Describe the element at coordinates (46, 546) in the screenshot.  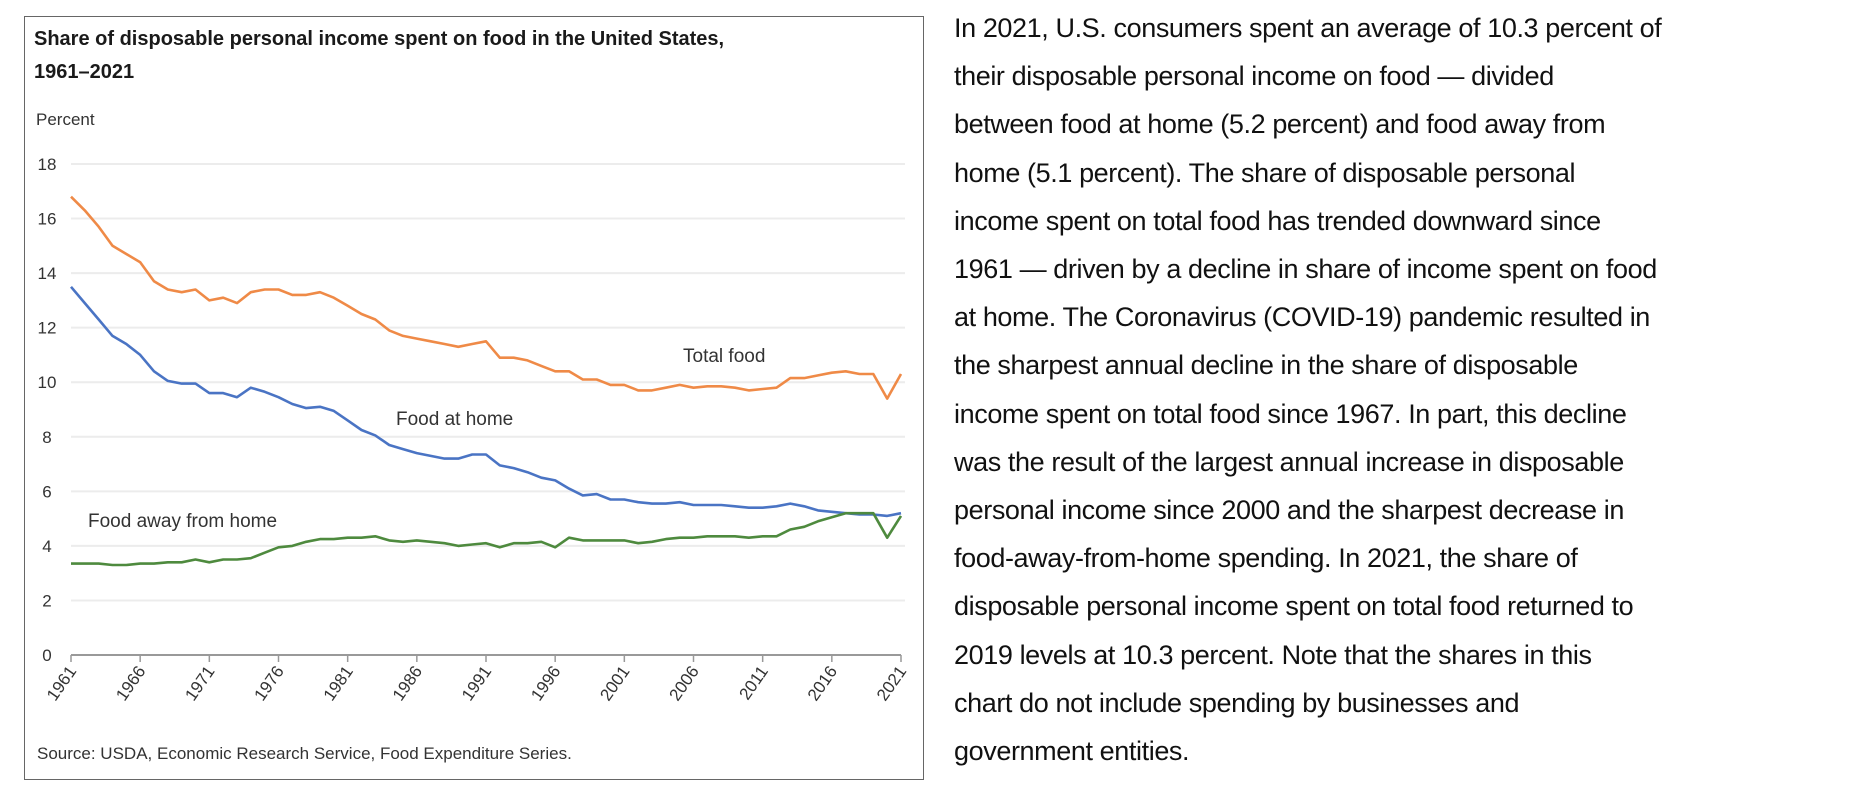
I see `y-tick-label: 4` at that location.